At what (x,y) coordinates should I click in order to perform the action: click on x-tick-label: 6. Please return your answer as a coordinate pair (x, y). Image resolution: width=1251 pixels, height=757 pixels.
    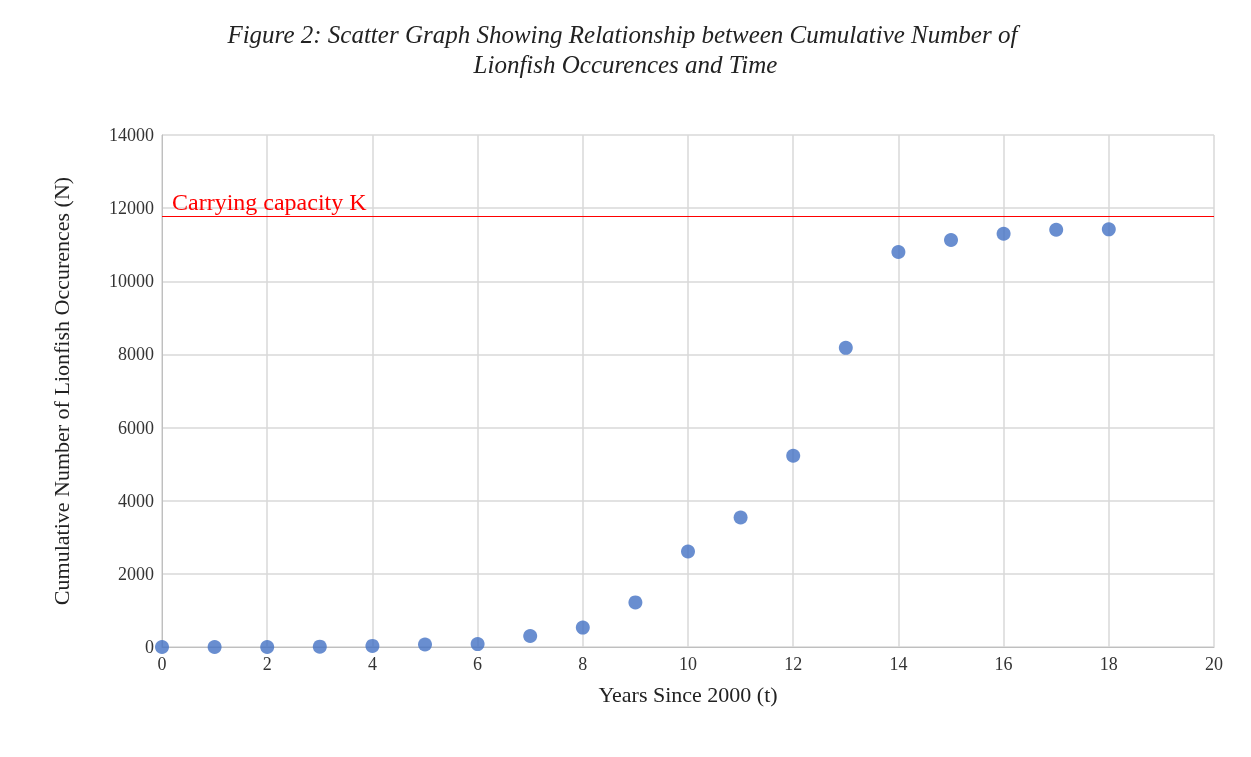
    Looking at the image, I should click on (478, 664).